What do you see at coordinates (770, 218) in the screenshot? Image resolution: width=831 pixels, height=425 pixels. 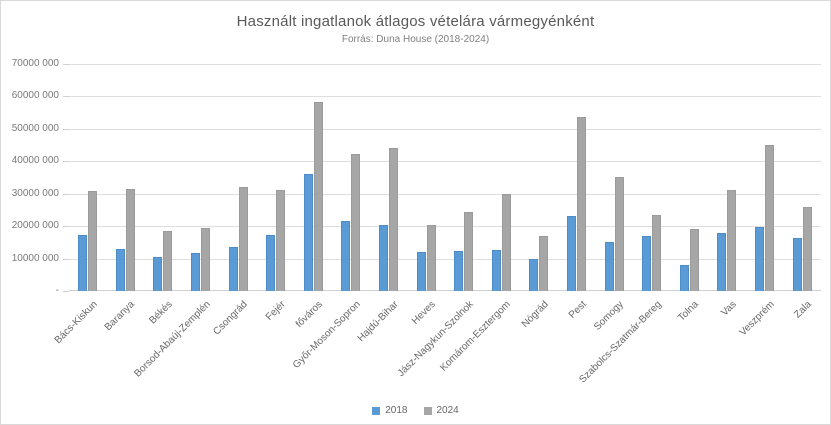 I see `bar-2024-veszprém` at bounding box center [770, 218].